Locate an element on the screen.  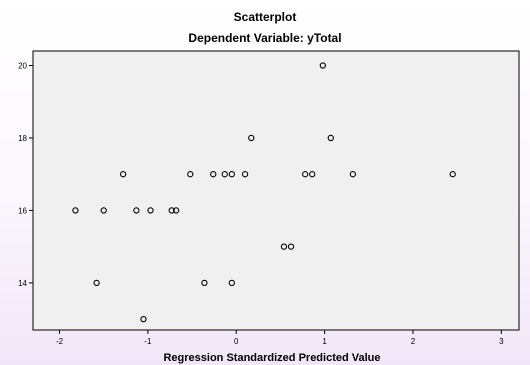
y-tick-label: 16 is located at coordinates (22, 210).